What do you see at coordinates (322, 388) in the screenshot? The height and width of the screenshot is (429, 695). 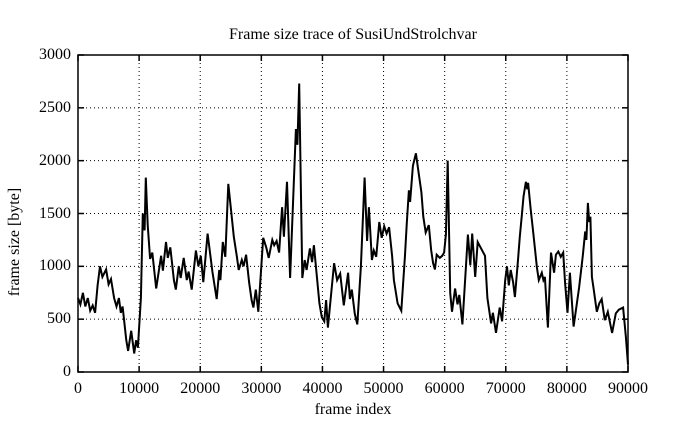 I see `x-tick-label: 40000` at bounding box center [322, 388].